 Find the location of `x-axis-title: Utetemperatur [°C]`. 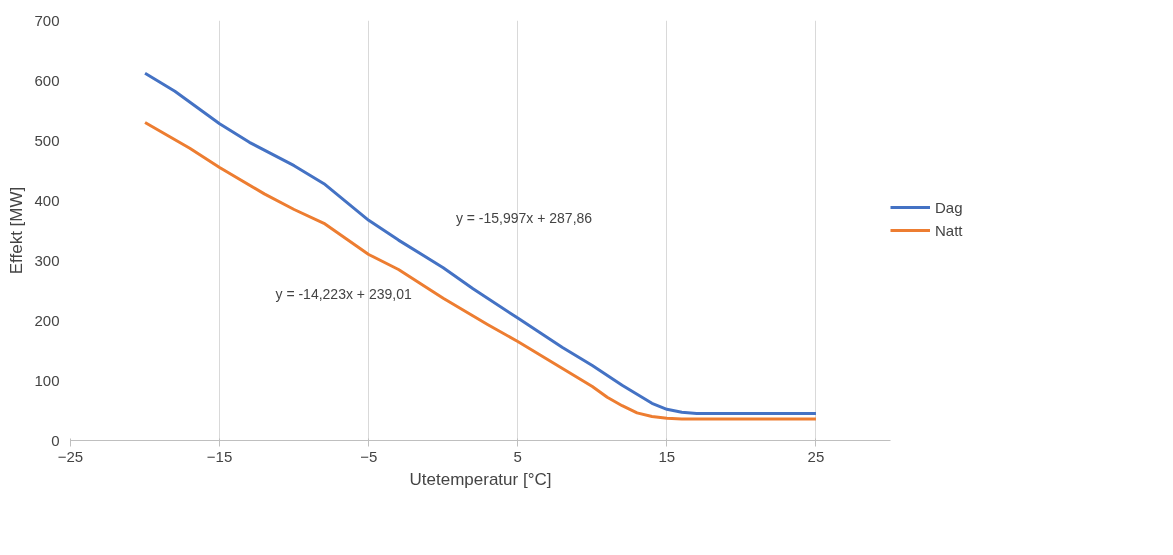

x-axis-title: Utetemperatur [°C] is located at coordinates (480, 479).